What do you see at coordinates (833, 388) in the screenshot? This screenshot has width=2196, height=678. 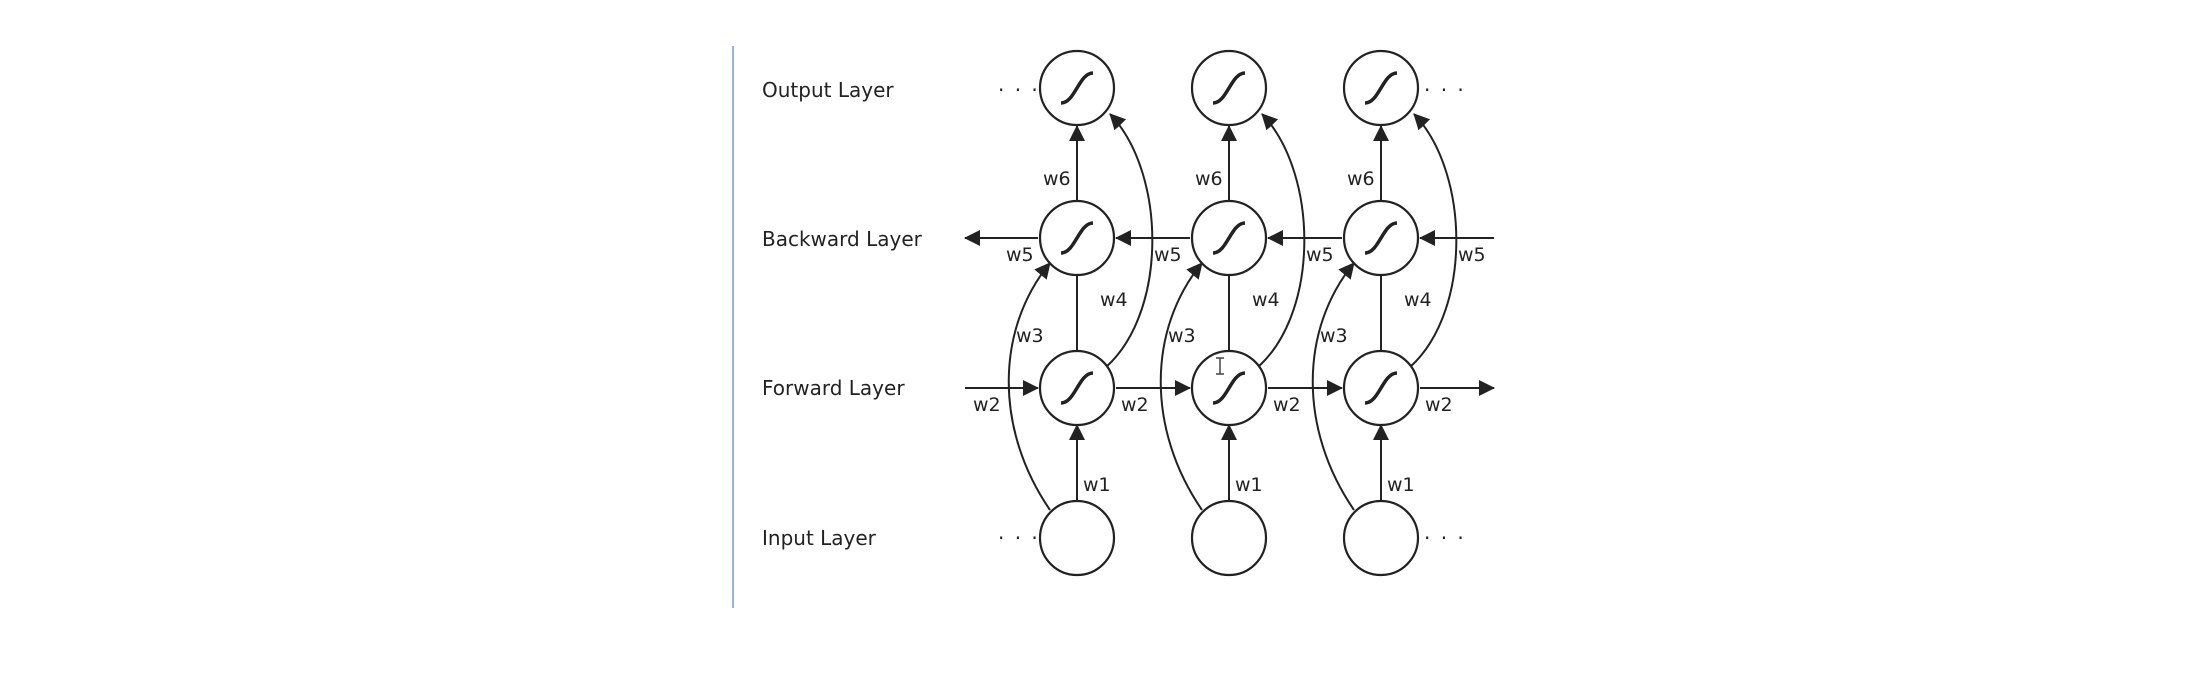 I see `label-forward-layer: Forward Layer` at bounding box center [833, 388].